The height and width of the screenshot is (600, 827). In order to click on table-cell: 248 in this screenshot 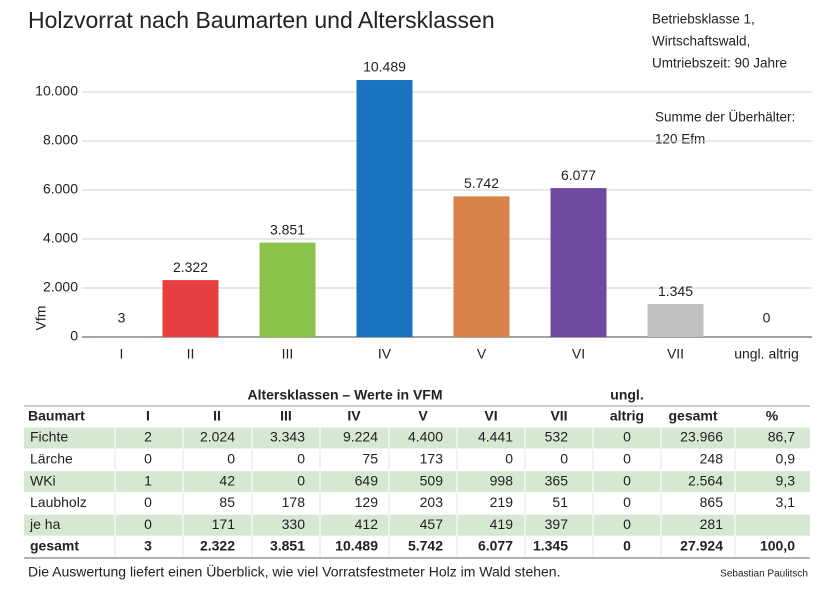, I will do `click(712, 459)`.